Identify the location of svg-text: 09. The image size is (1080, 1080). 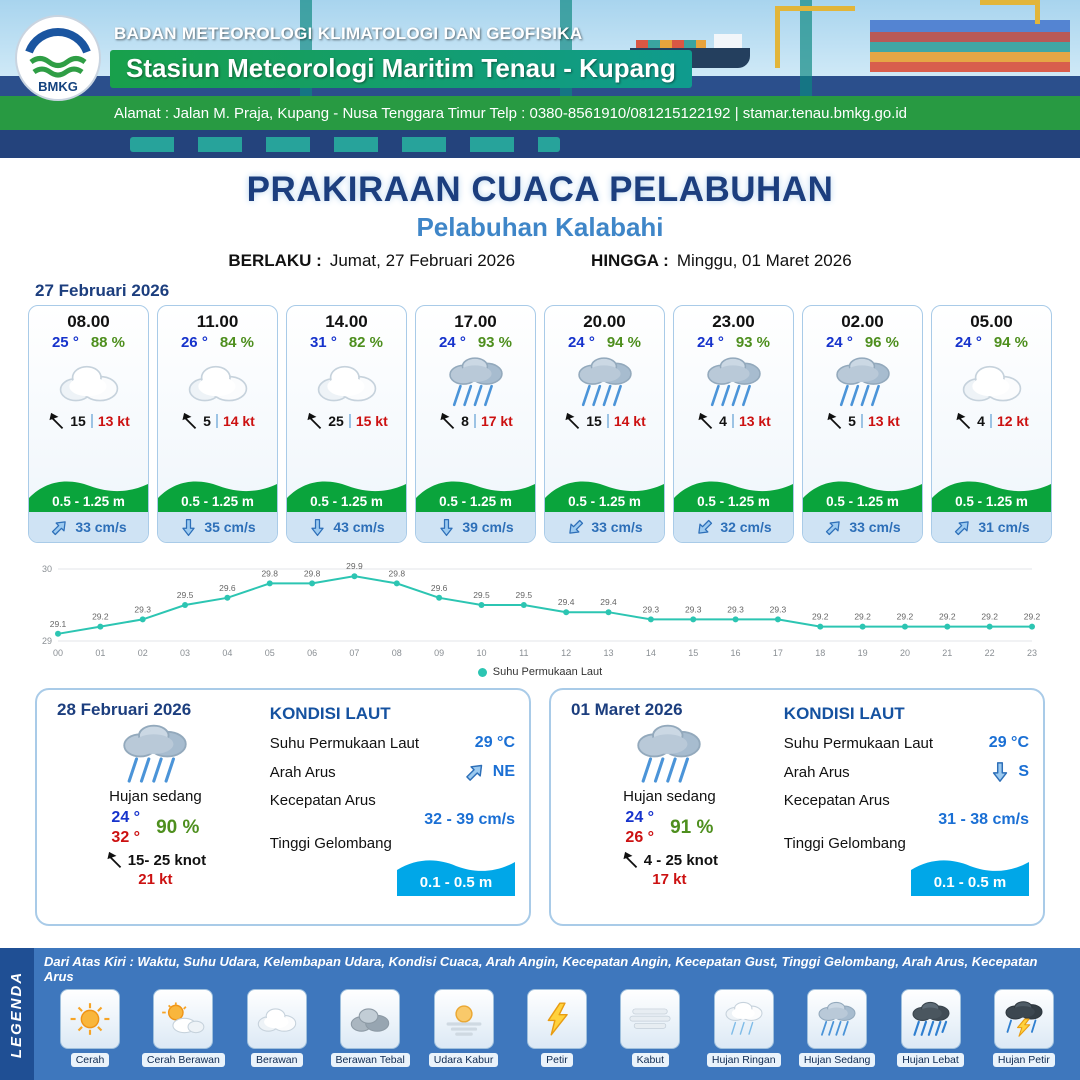
(439, 653).